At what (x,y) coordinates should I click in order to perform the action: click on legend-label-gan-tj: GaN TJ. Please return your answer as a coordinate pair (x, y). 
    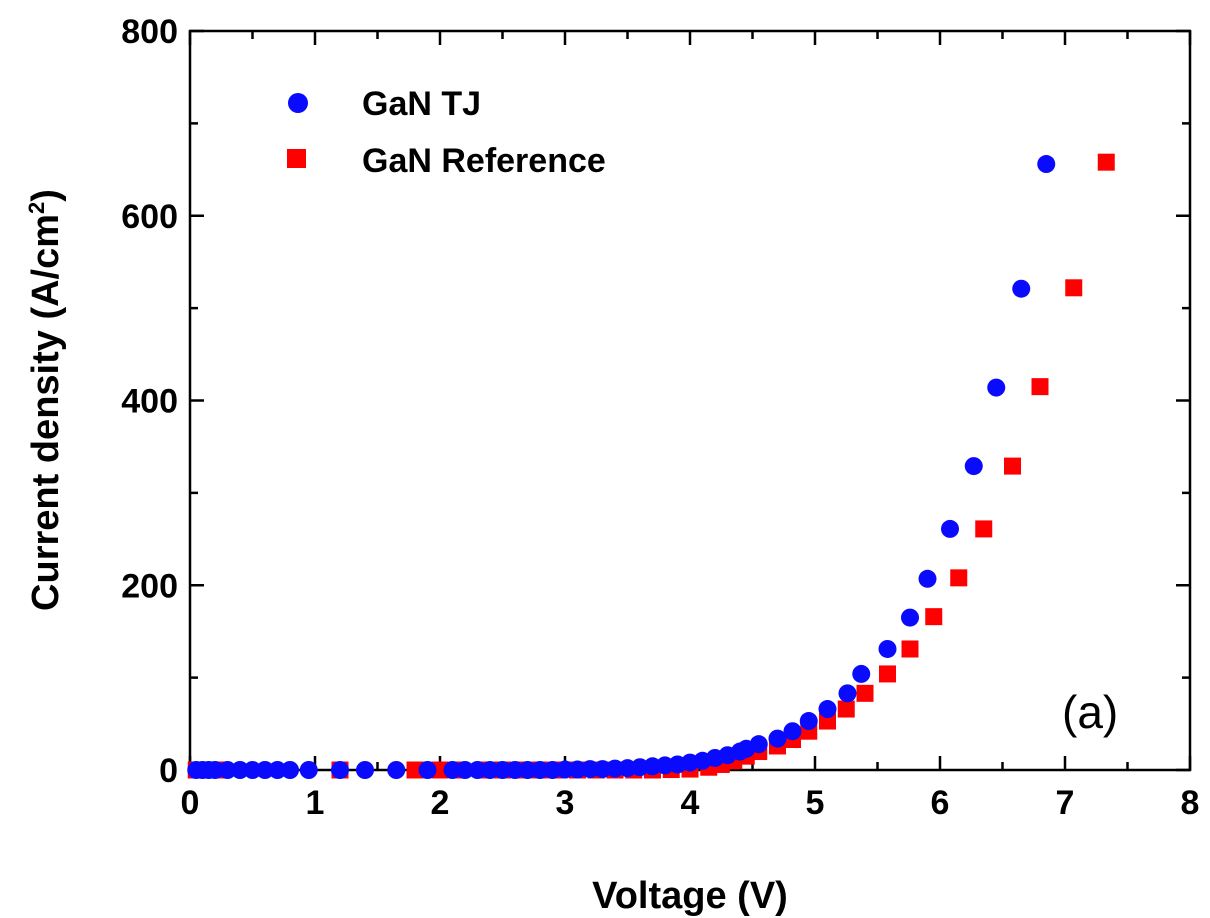
    Looking at the image, I should click on (421, 104).